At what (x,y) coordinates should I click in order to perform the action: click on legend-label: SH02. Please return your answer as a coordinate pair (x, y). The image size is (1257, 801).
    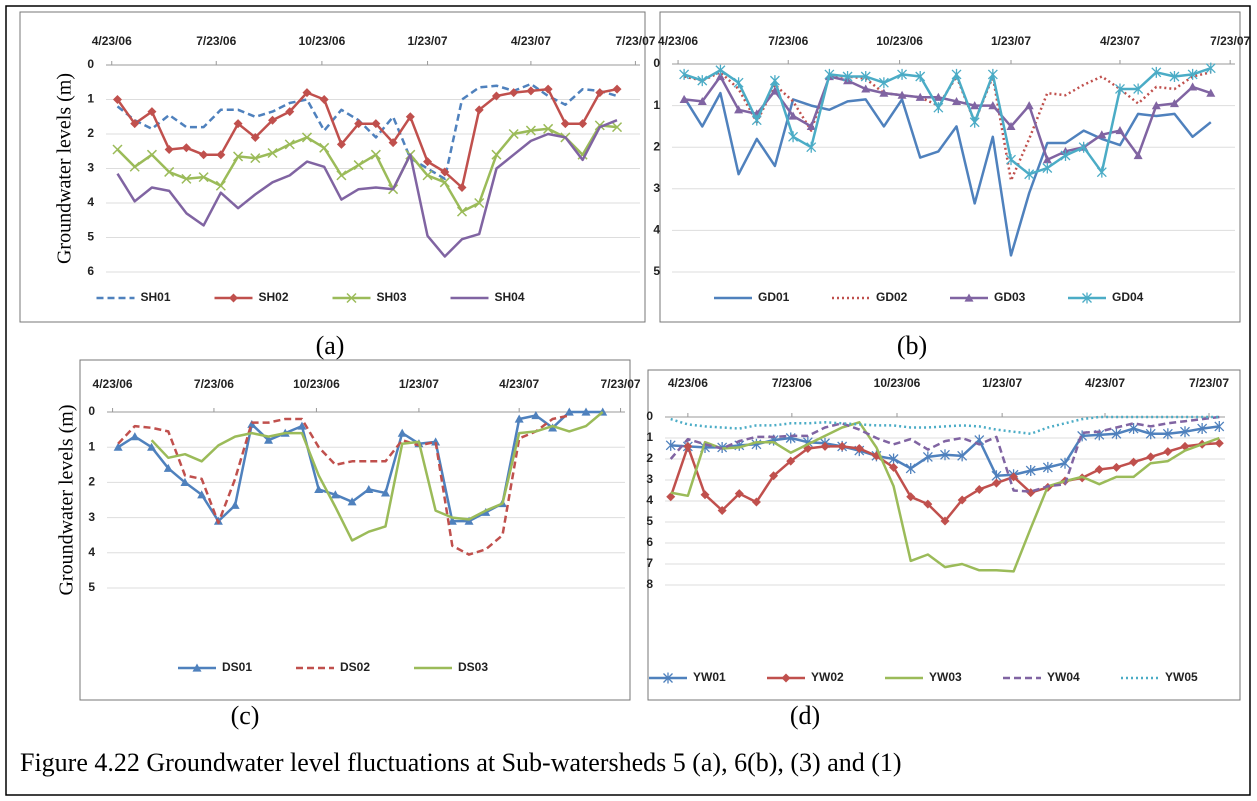
    Looking at the image, I should click on (274, 297).